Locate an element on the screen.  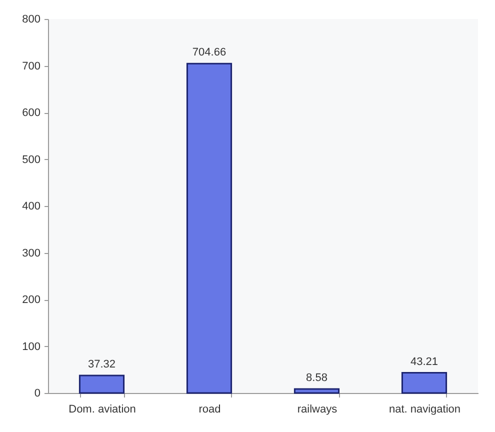
y-tick-label: 800 is located at coordinates (31, 20).